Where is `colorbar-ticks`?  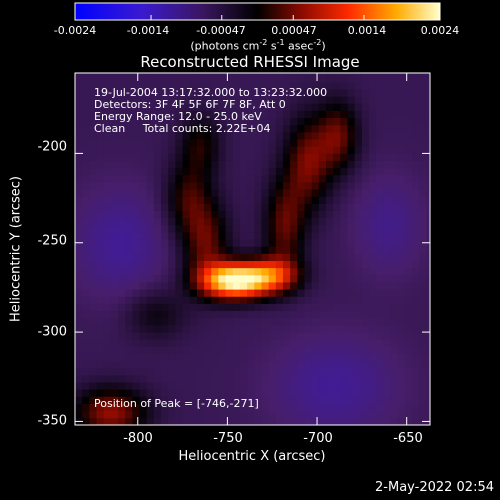 colorbar-ticks is located at coordinates (257, 17).